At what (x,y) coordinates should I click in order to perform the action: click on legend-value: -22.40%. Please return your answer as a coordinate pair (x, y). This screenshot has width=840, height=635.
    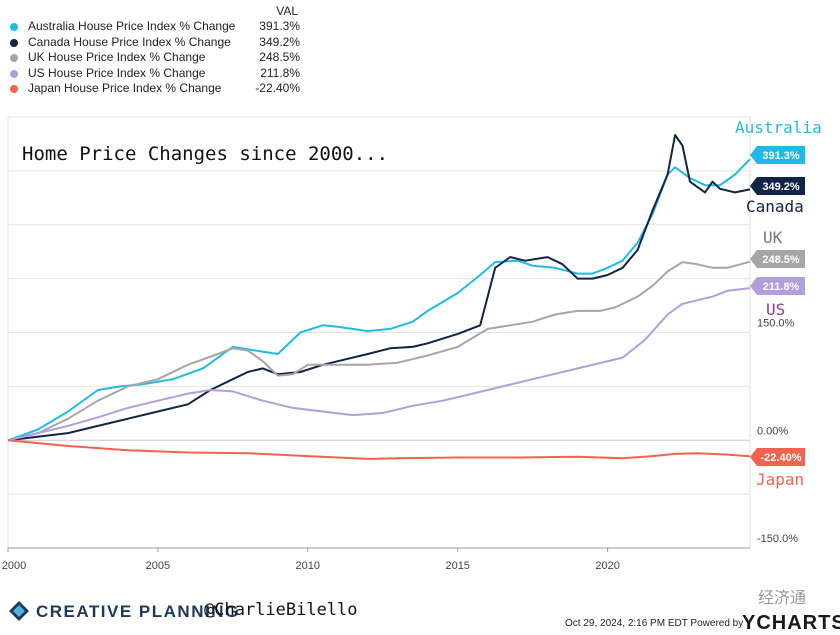
    Looking at the image, I should click on (277, 88).